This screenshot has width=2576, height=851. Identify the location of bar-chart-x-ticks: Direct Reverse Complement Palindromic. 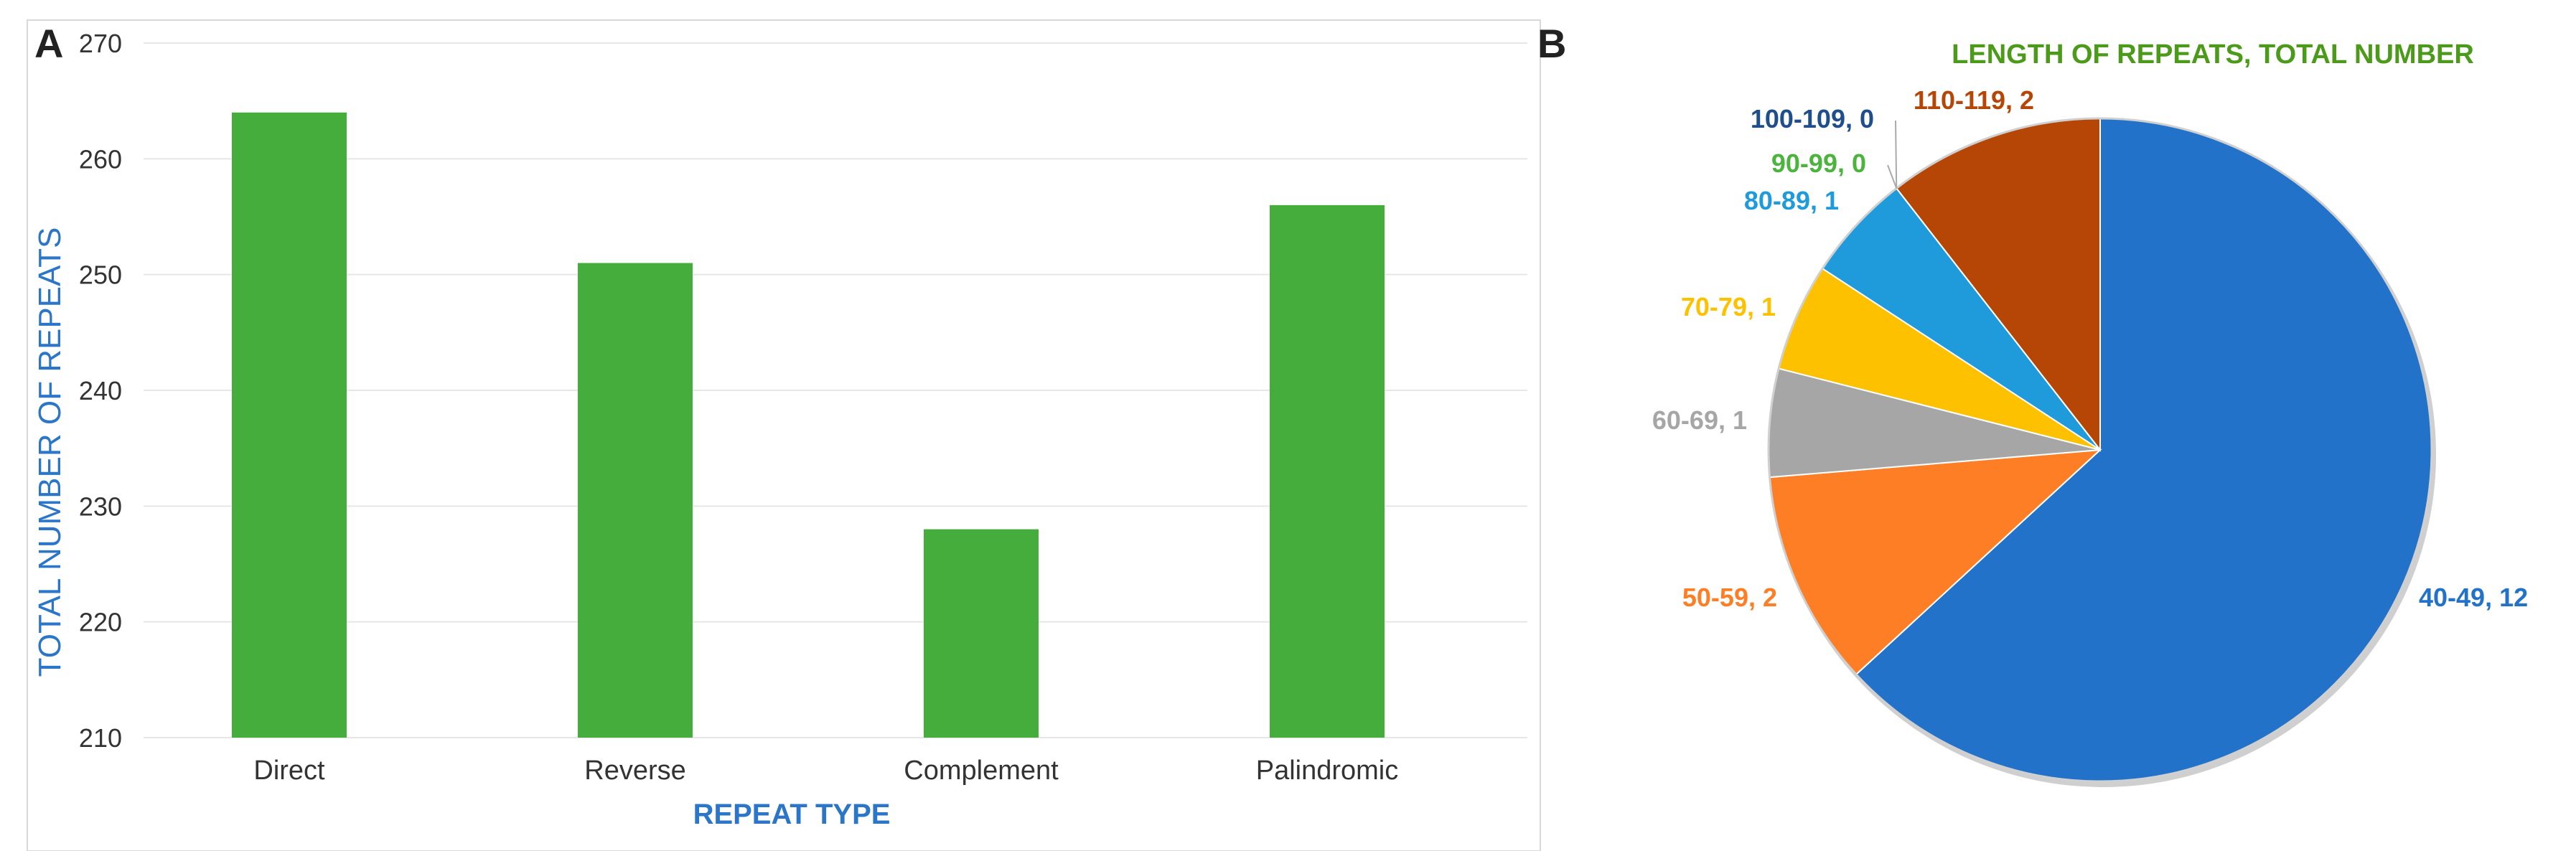
(826, 771).